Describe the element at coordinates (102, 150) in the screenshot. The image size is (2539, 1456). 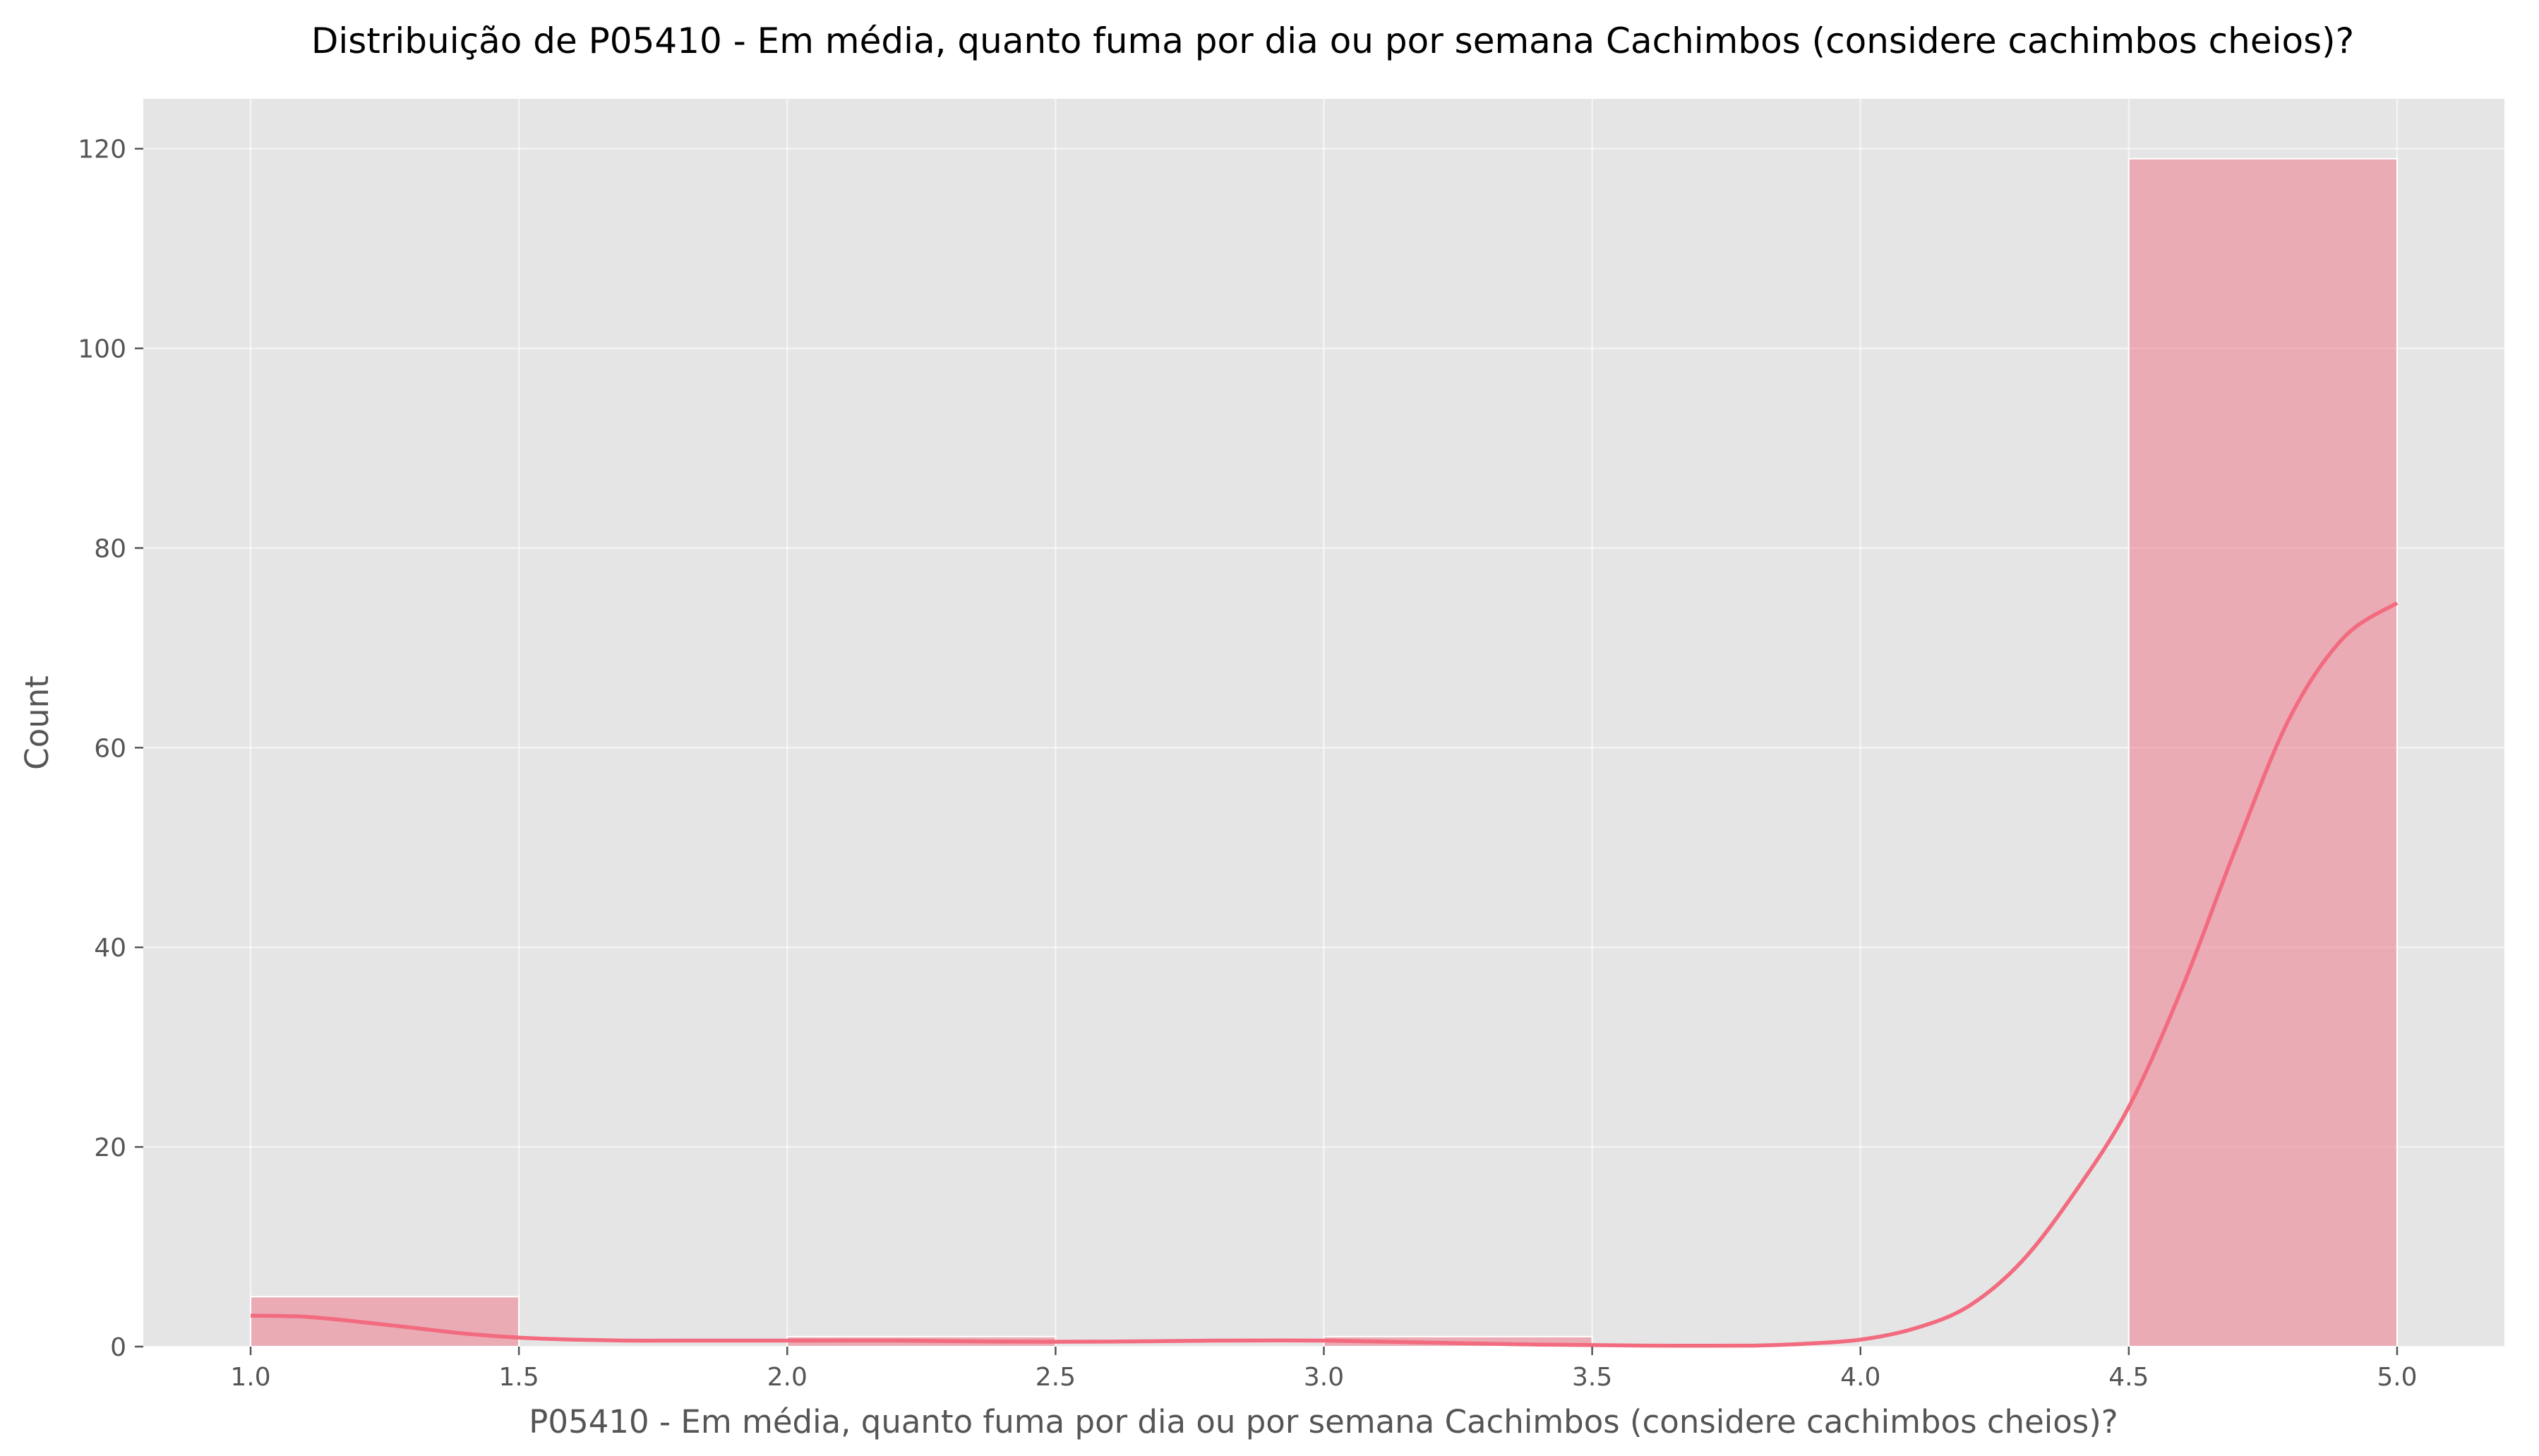
I see `y-tick-label: 120` at that location.